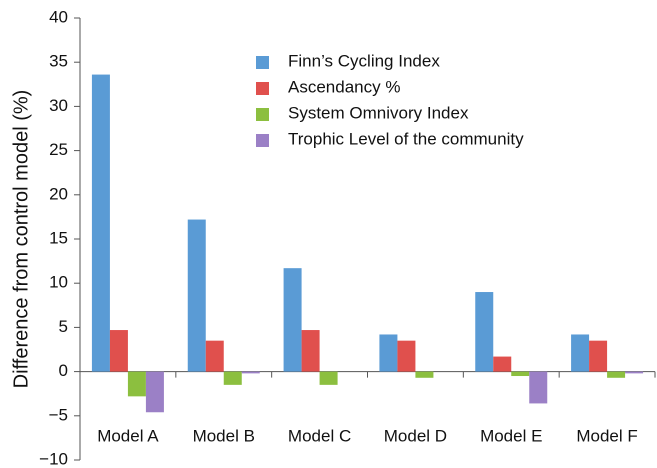 This screenshot has height=468, width=657. I want to click on x-tick-label: Model F, so click(606, 435).